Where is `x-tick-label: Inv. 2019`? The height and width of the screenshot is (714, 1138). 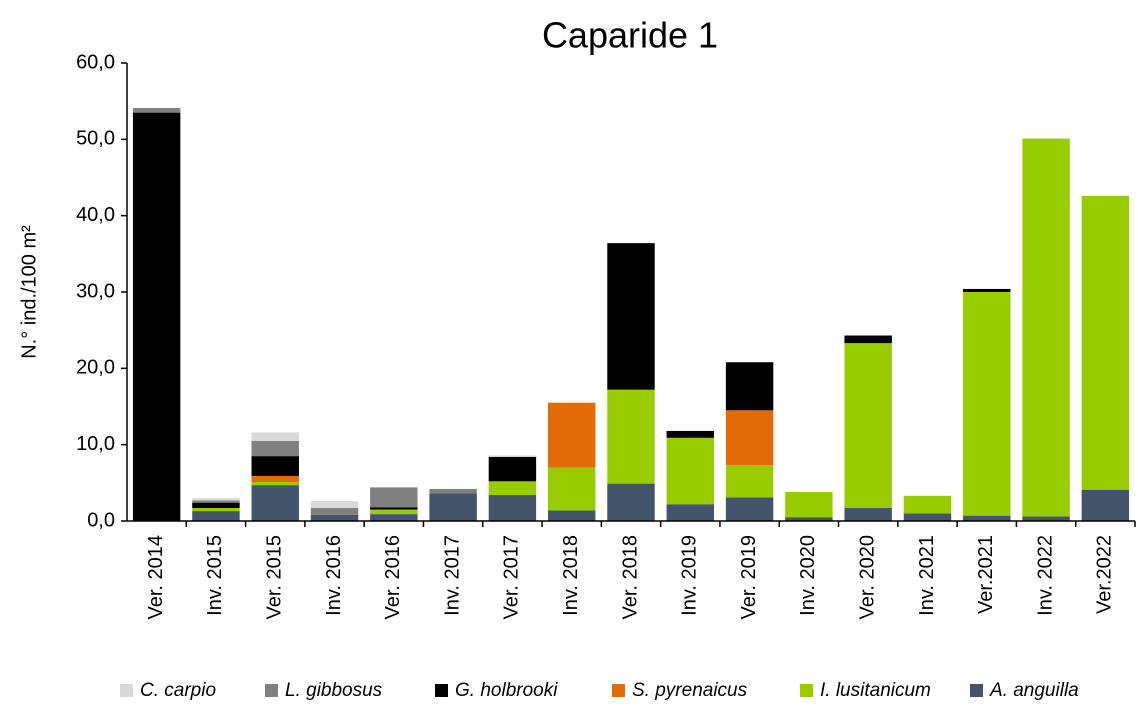
x-tick-label: Inv. 2019 is located at coordinates (690, 575).